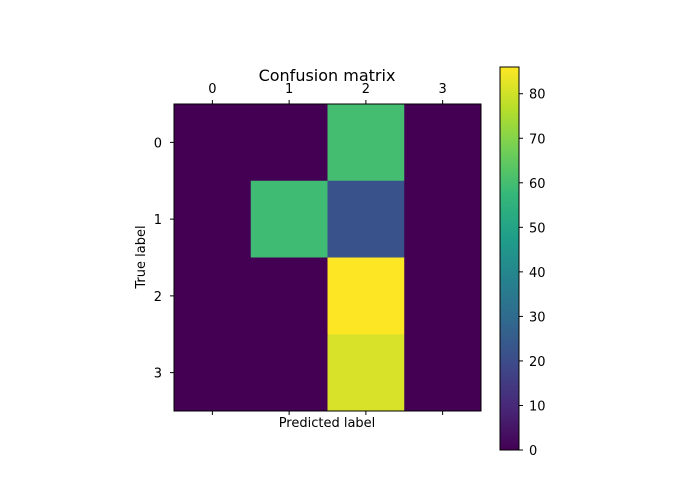 The image size is (695, 494). What do you see at coordinates (158, 143) in the screenshot?
I see `y-tick-label-0: 0` at bounding box center [158, 143].